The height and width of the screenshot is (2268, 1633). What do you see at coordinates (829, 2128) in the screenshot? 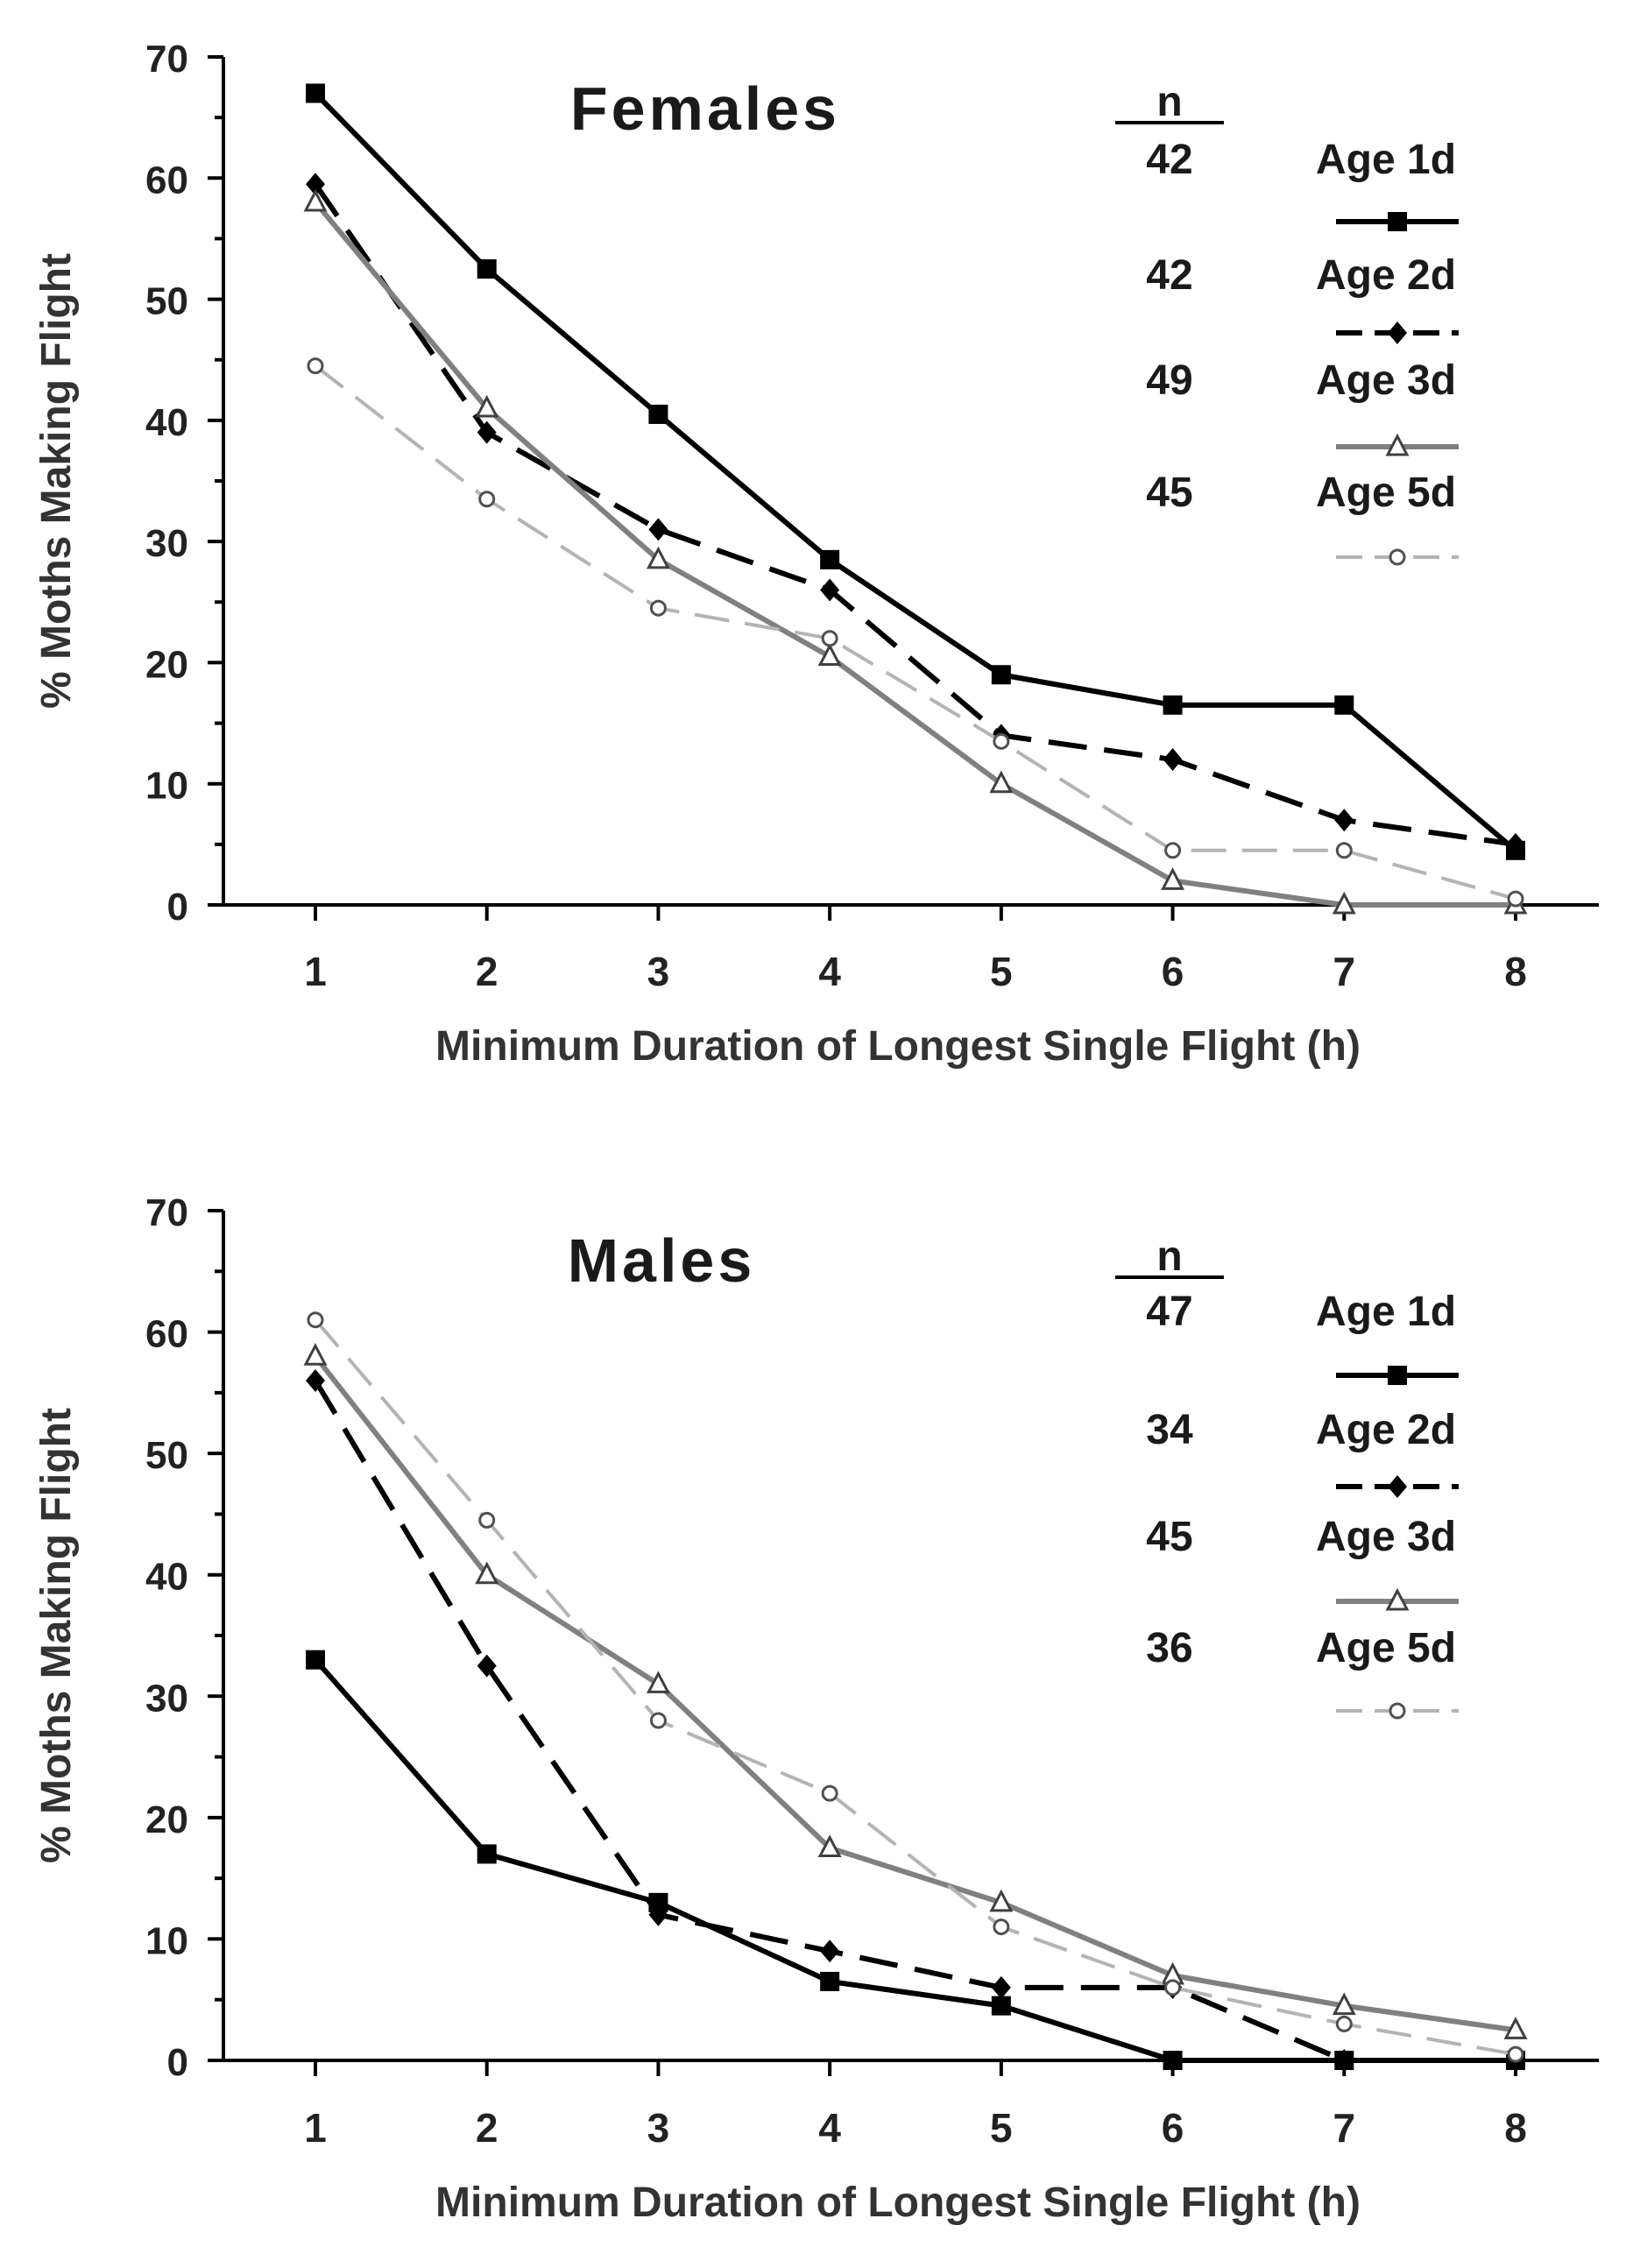
I see `x-tick-label: 4` at bounding box center [829, 2128].